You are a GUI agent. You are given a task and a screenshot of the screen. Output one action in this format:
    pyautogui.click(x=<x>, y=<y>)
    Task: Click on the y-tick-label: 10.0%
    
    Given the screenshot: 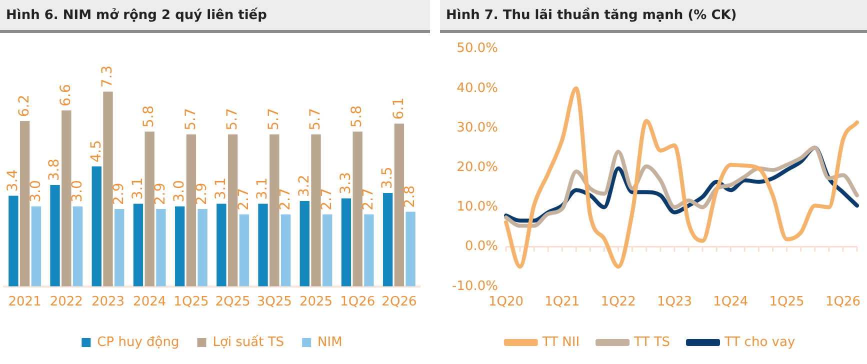 What is the action you would take?
    pyautogui.click(x=477, y=207)
    